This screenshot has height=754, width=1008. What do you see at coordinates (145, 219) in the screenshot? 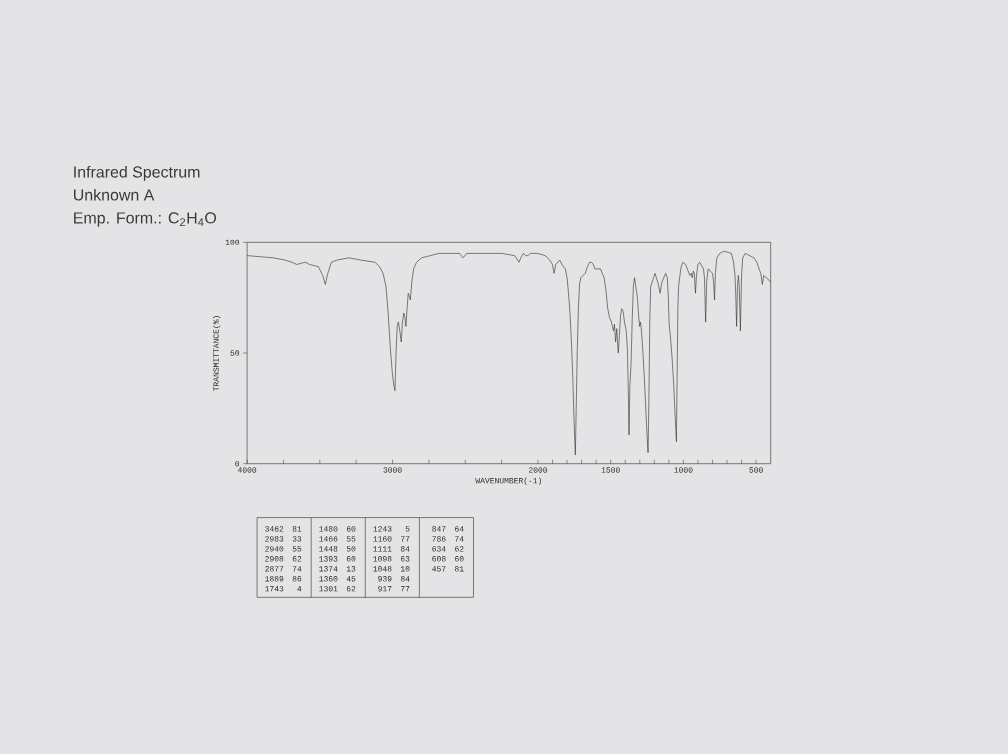
I see `text: Emp. Form.: C$_{2}$H$_{4}$O` at bounding box center [145, 219].